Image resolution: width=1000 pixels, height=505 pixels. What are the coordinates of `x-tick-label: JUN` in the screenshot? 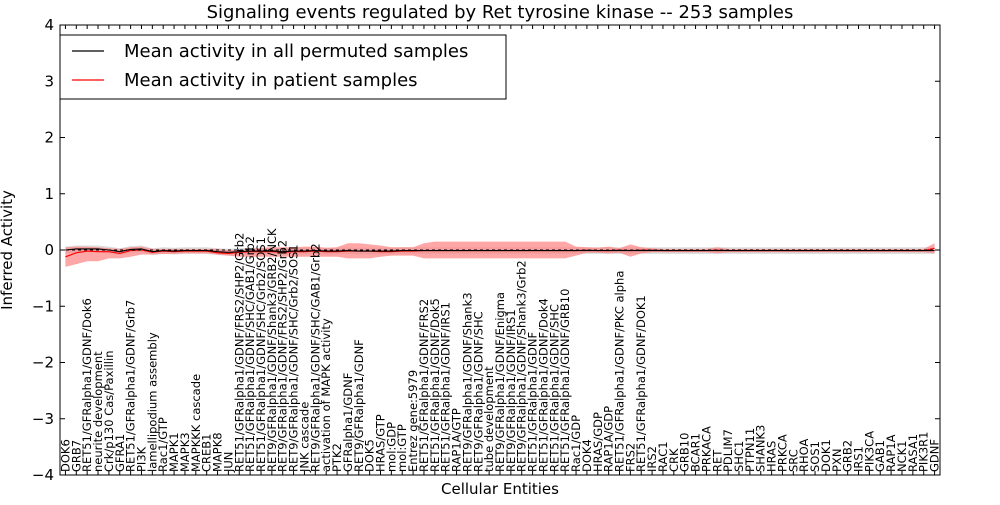 It's located at (228, 462).